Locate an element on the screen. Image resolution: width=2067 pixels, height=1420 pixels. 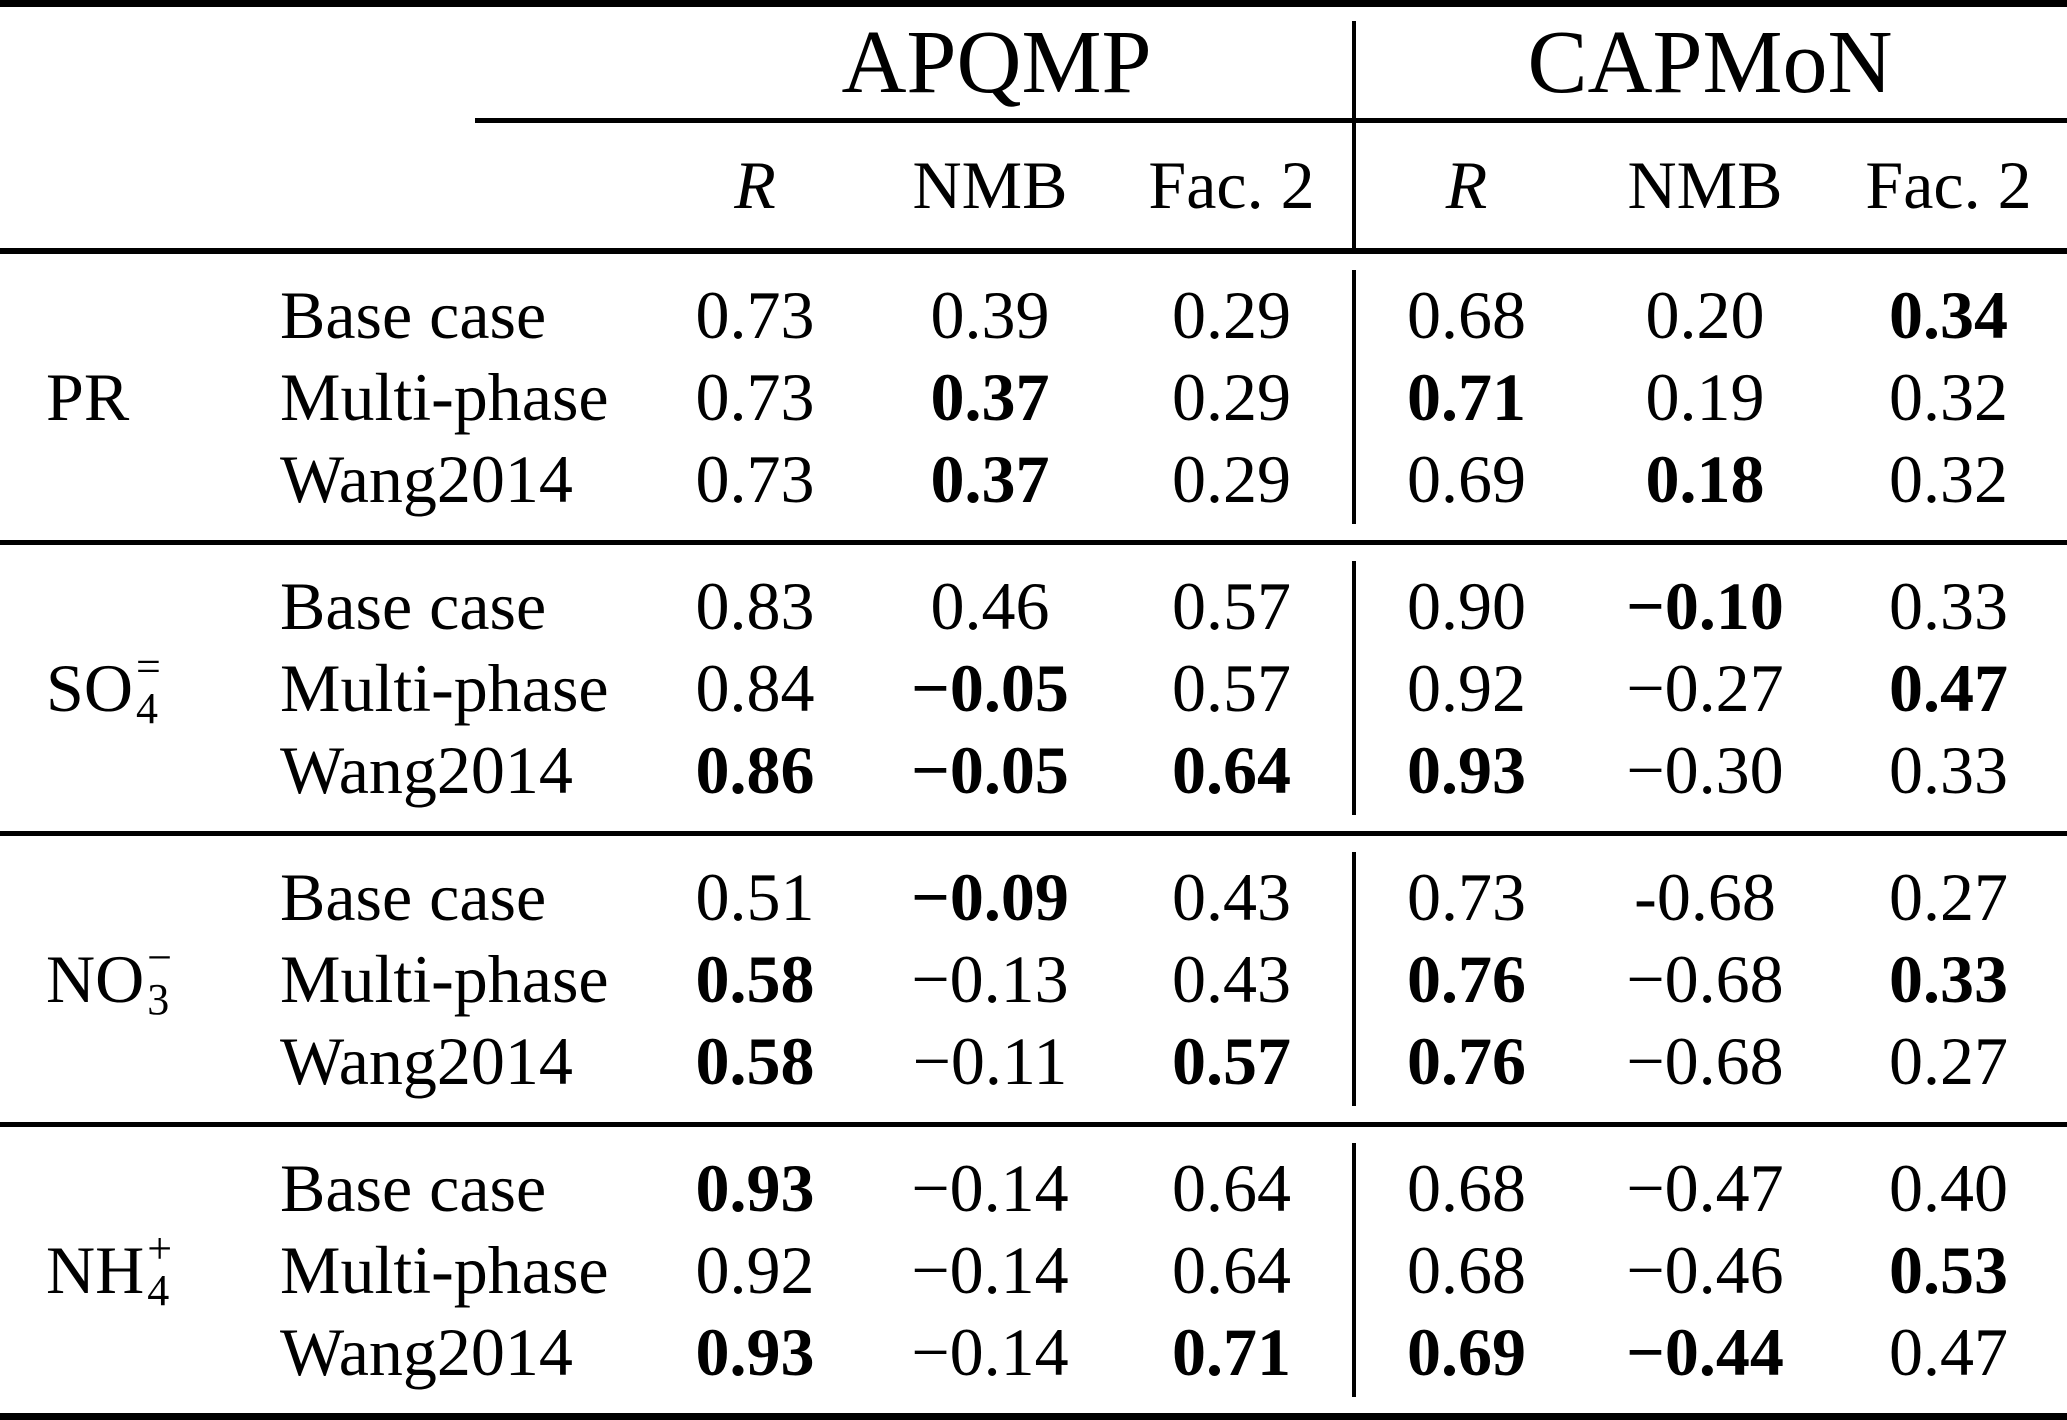
metric-value: 0.83 is located at coordinates (755, 605).